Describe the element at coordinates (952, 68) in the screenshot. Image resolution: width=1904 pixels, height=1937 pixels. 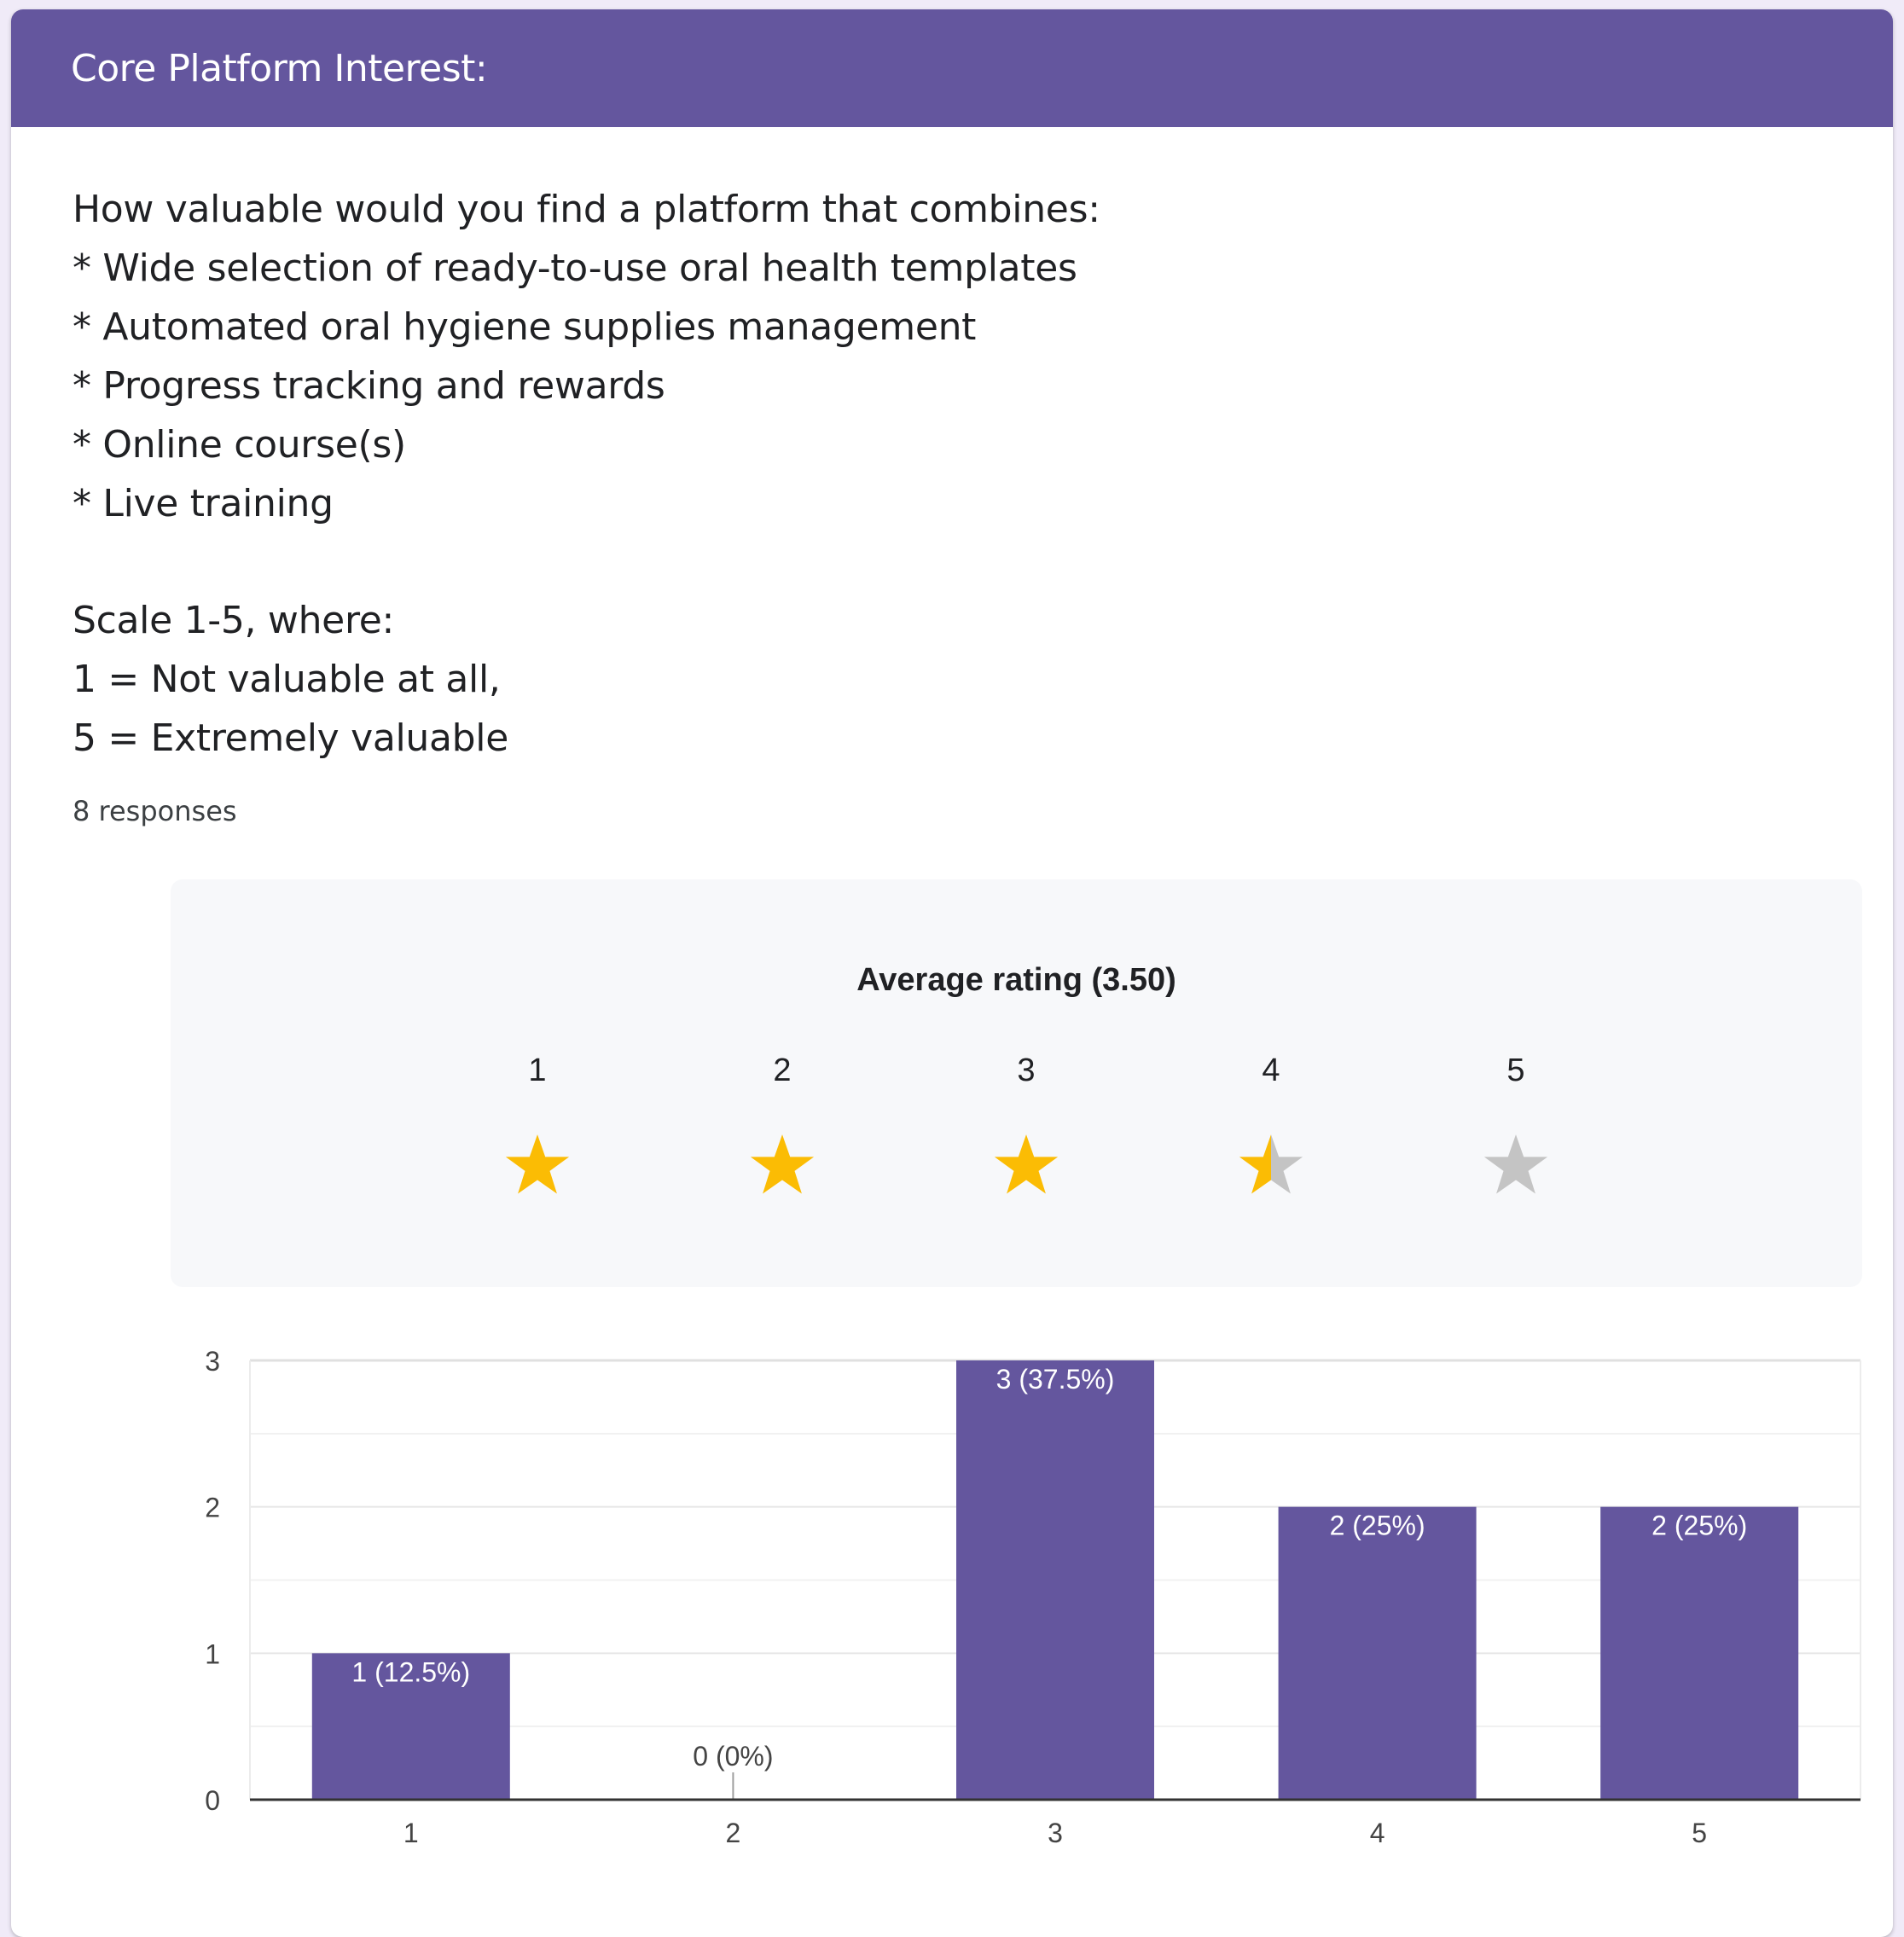
I see `card-header: Core Platform Interest:` at that location.